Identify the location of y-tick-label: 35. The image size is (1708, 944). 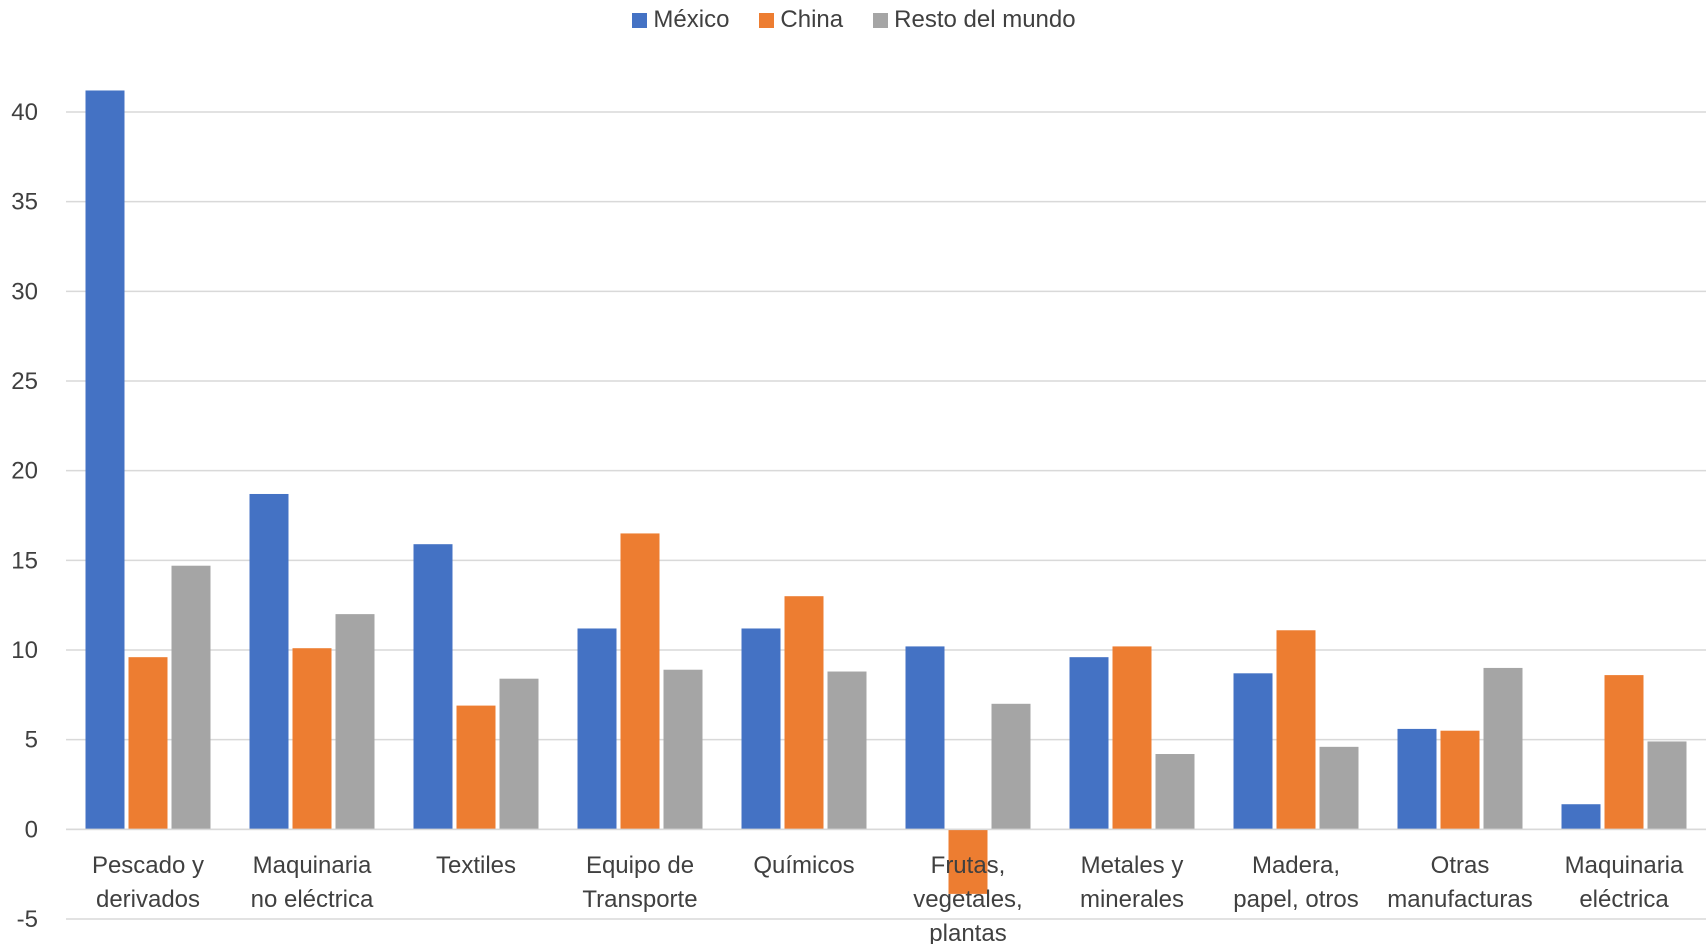
(24, 202).